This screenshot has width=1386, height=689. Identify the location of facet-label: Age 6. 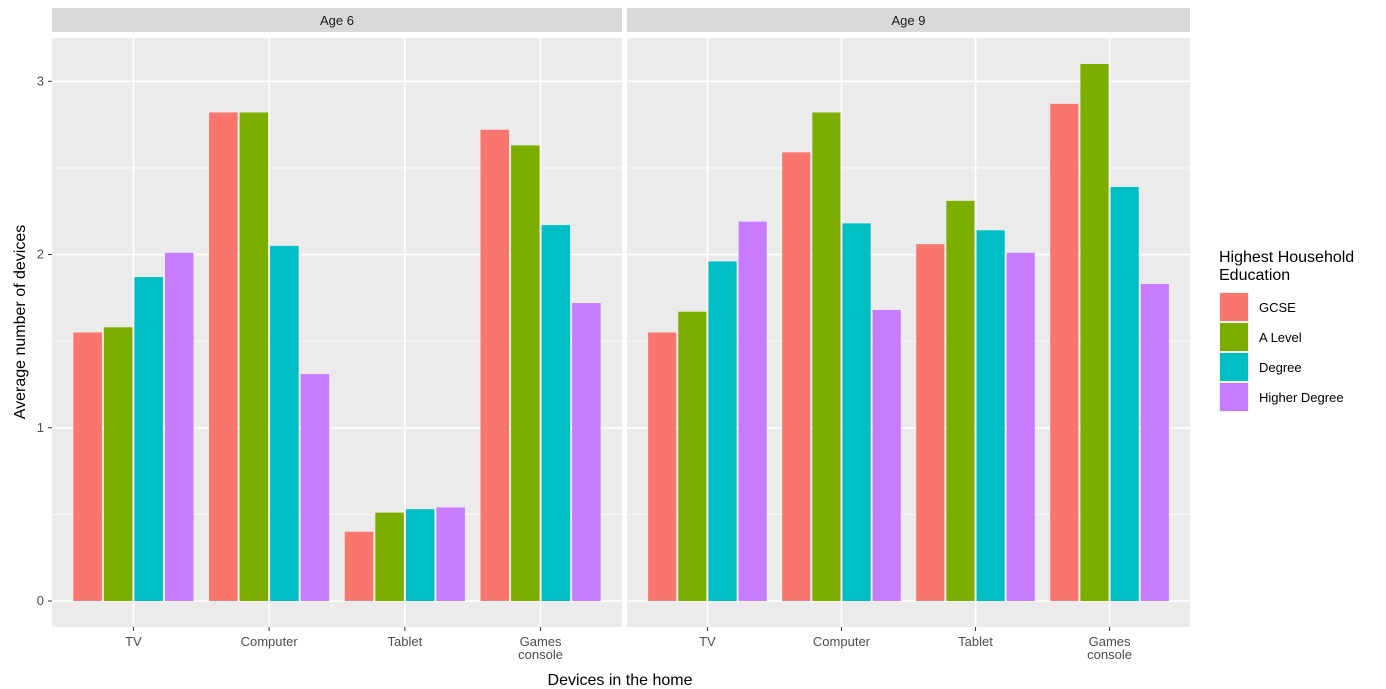
(337, 20).